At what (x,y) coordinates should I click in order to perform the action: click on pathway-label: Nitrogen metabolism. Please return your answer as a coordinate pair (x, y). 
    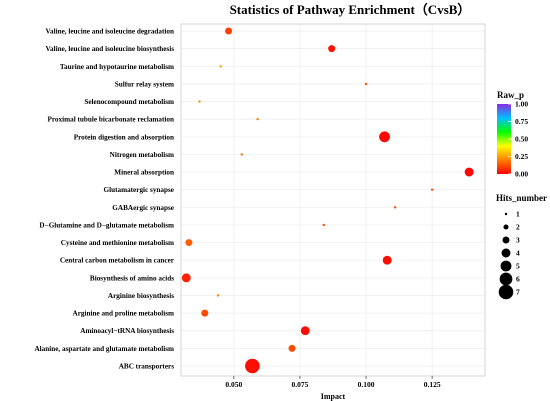
    Looking at the image, I should click on (142, 155).